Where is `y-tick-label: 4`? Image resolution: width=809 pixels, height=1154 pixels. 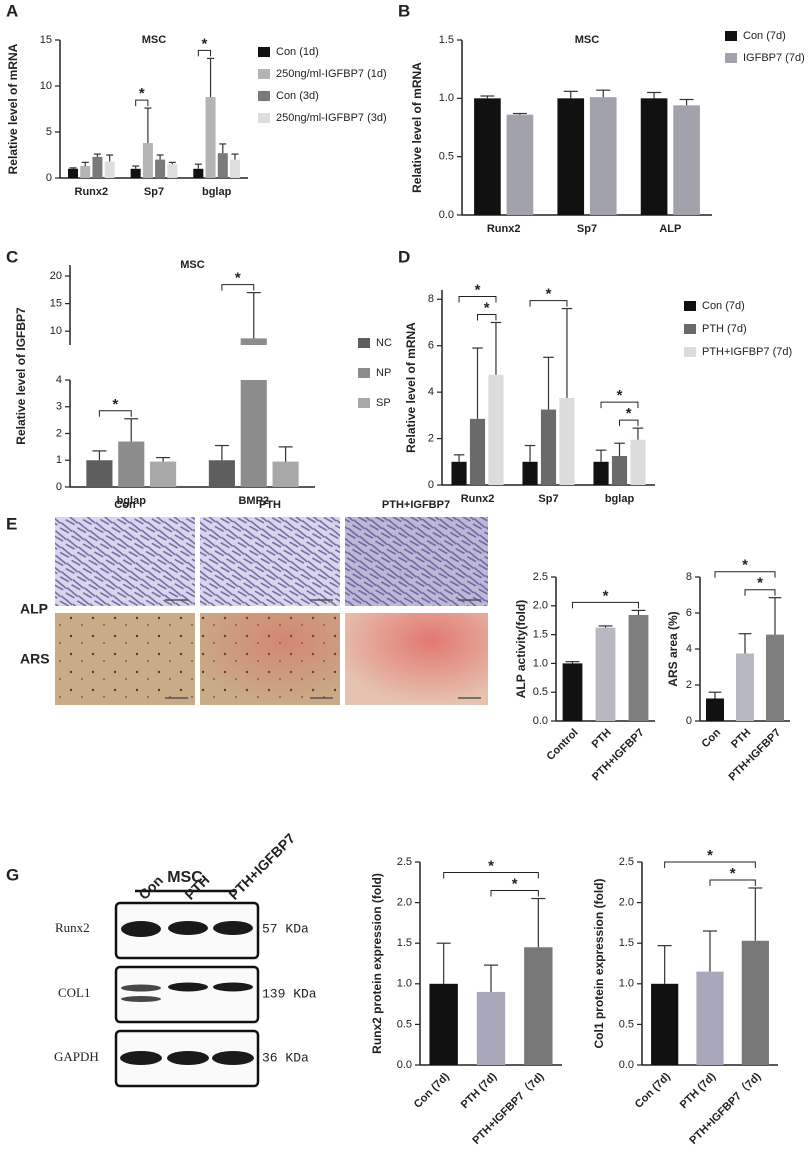
y-tick-label: 4 is located at coordinates (689, 649).